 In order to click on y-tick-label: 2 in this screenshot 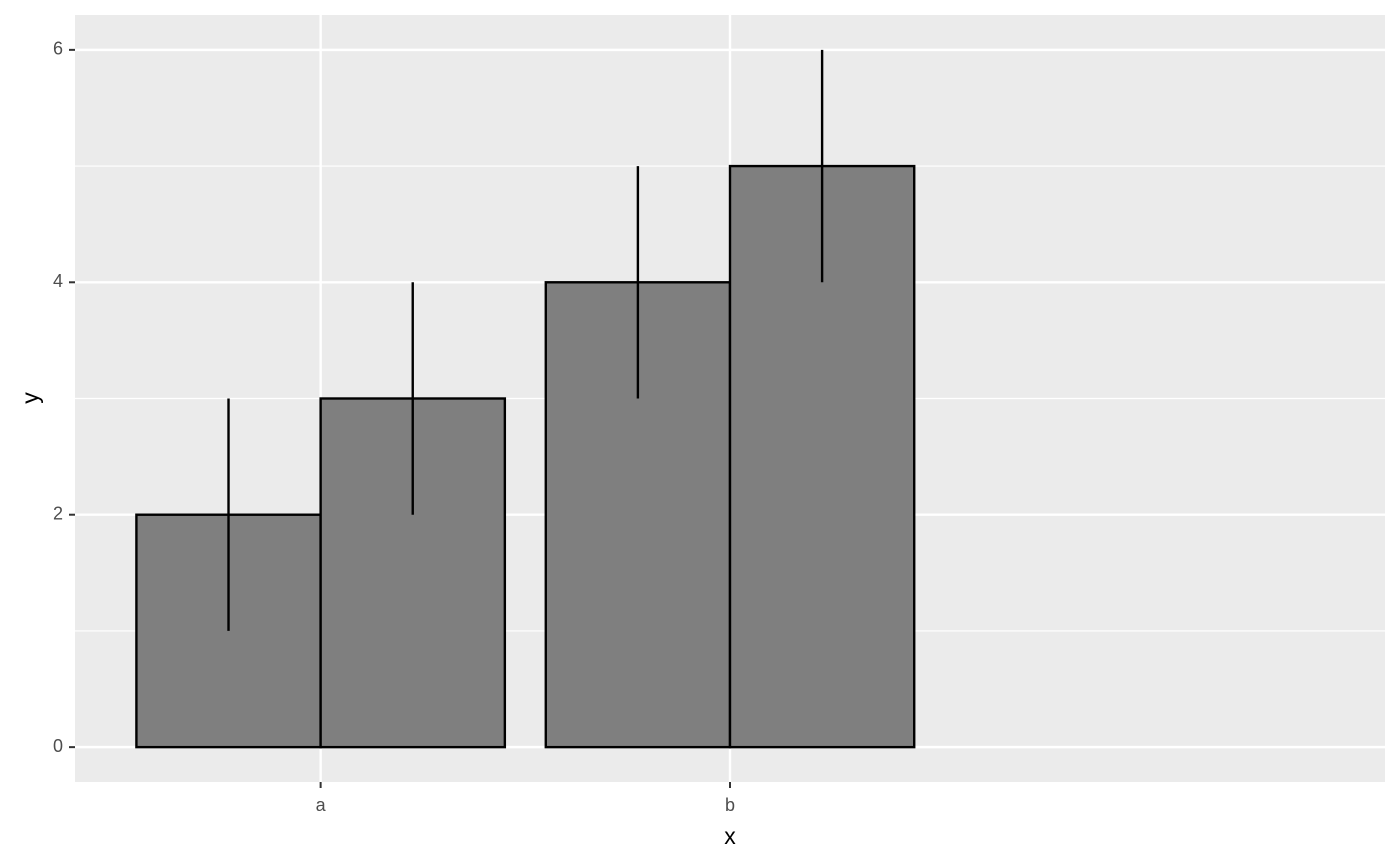, I will do `click(58, 513)`.